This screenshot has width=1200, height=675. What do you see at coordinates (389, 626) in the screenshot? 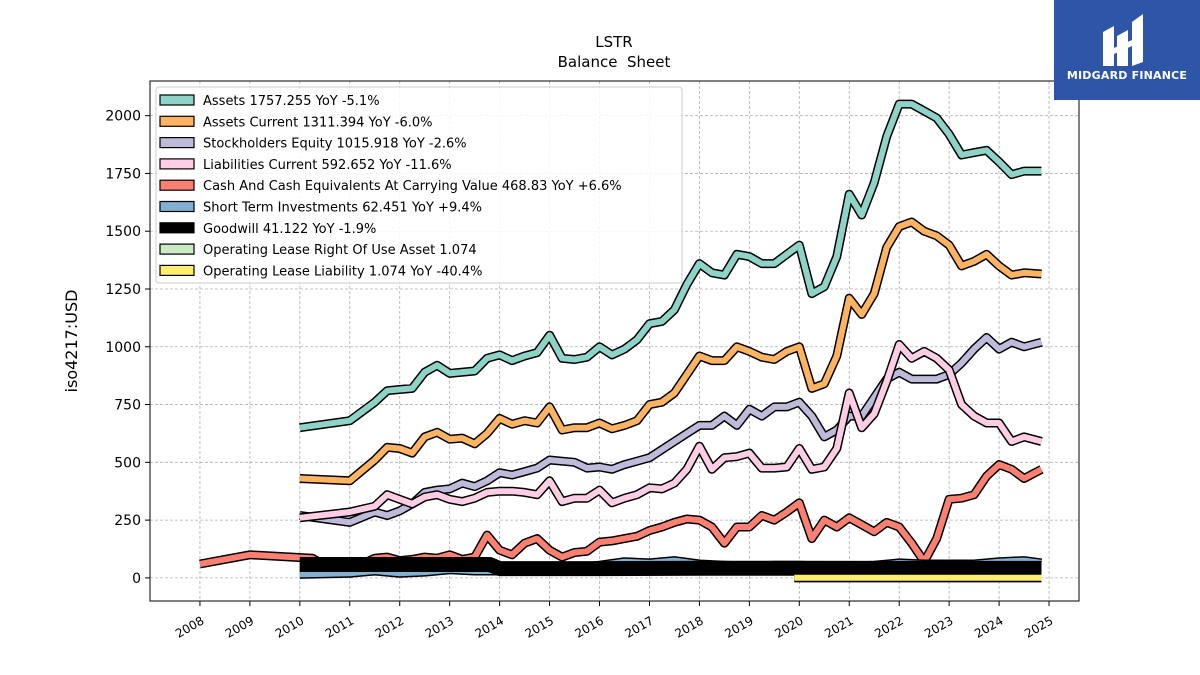
I see `x-tick-label: 2012` at bounding box center [389, 626].